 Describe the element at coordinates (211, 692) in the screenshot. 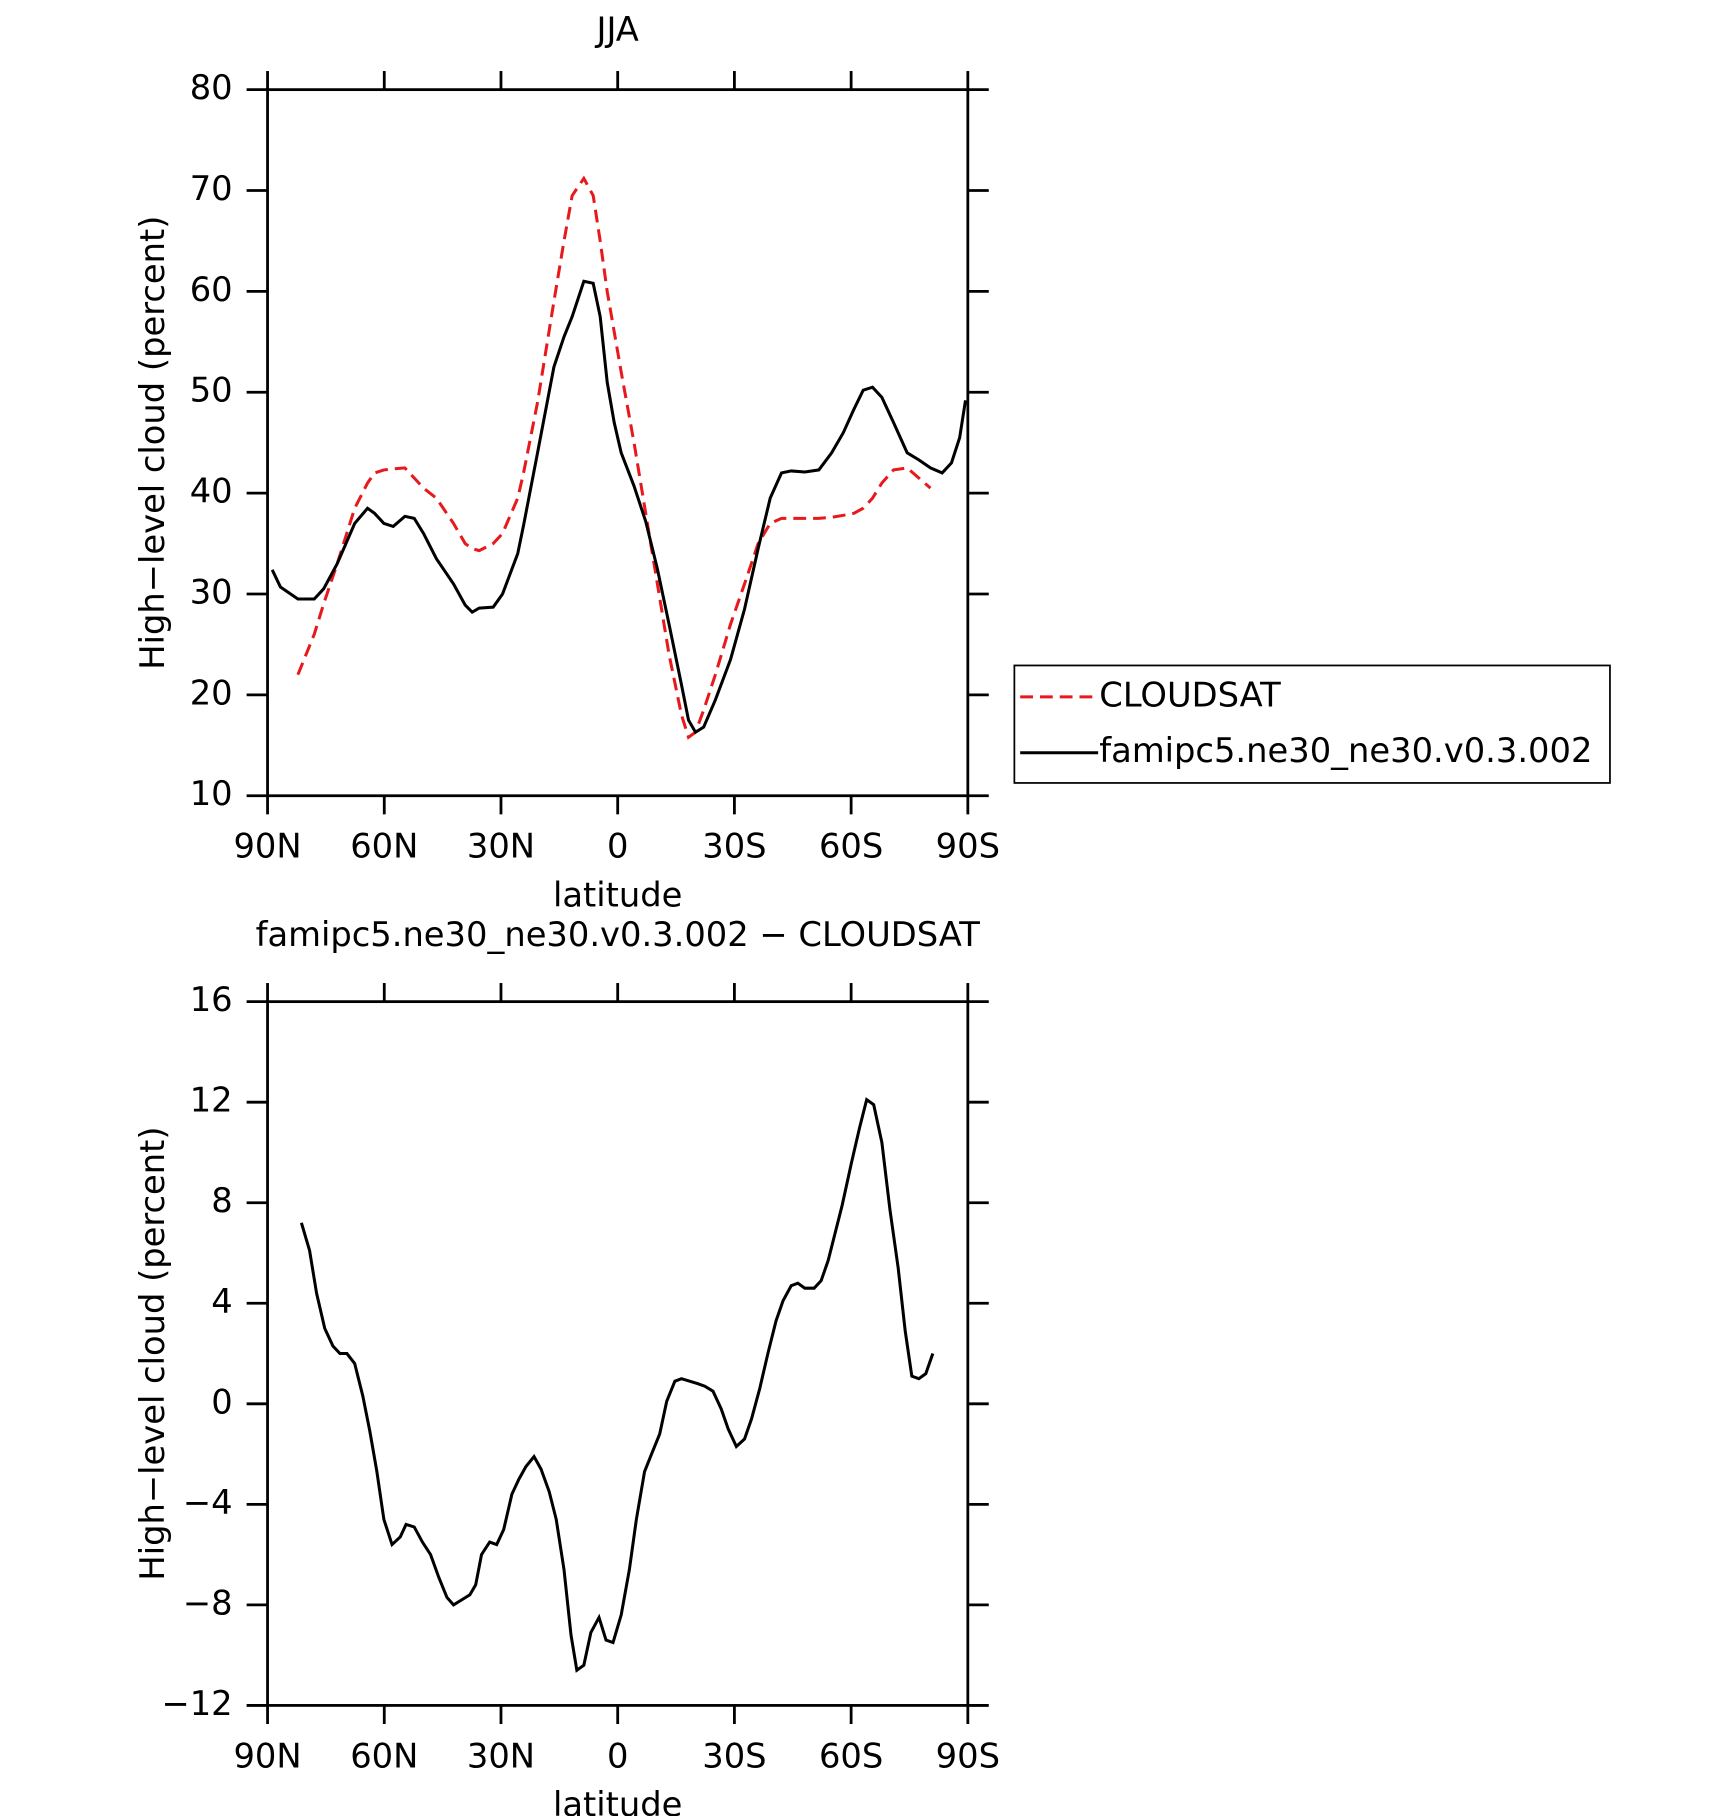

I see `y-tick-label: 20` at that location.